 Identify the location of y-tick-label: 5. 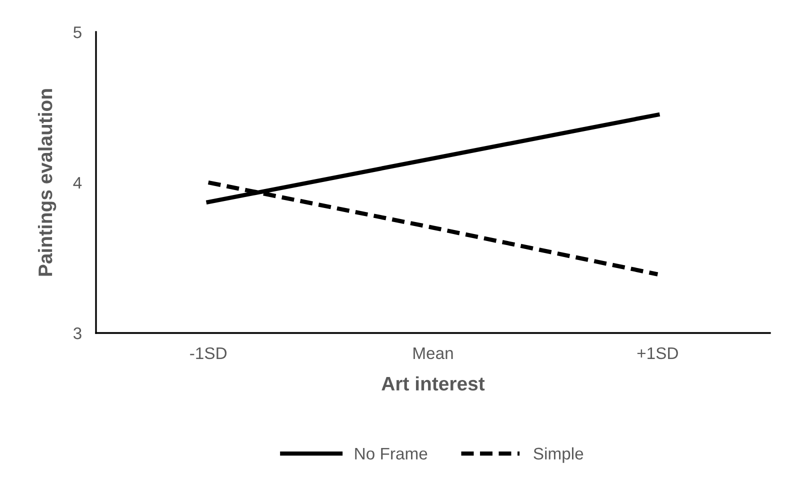
(78, 32).